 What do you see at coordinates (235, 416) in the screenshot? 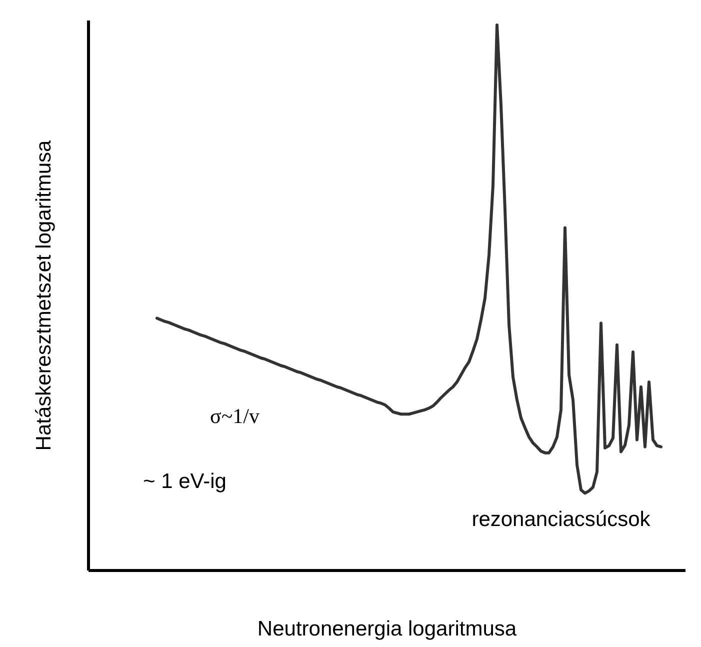
I see `annotation: σ~1/v` at bounding box center [235, 416].